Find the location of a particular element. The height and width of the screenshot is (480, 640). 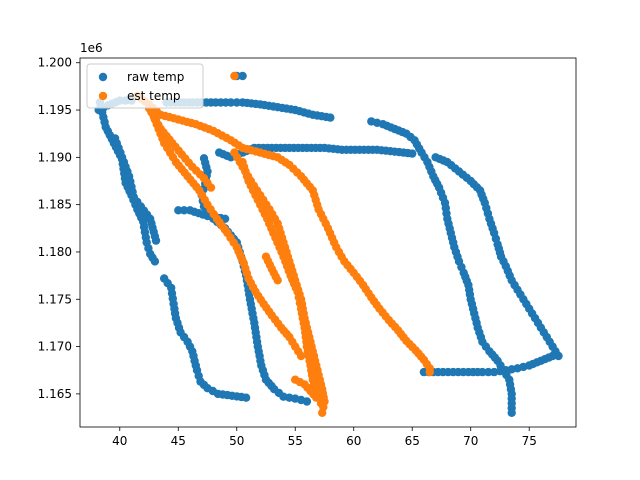

legend-box is located at coordinates (145, 86).